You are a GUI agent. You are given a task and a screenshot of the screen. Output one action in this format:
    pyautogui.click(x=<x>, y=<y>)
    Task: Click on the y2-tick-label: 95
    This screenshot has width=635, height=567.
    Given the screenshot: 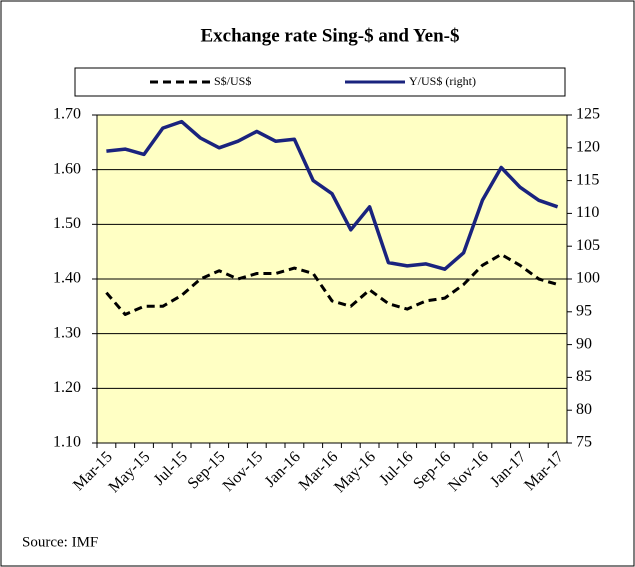 What is the action you would take?
    pyautogui.click(x=584, y=310)
    